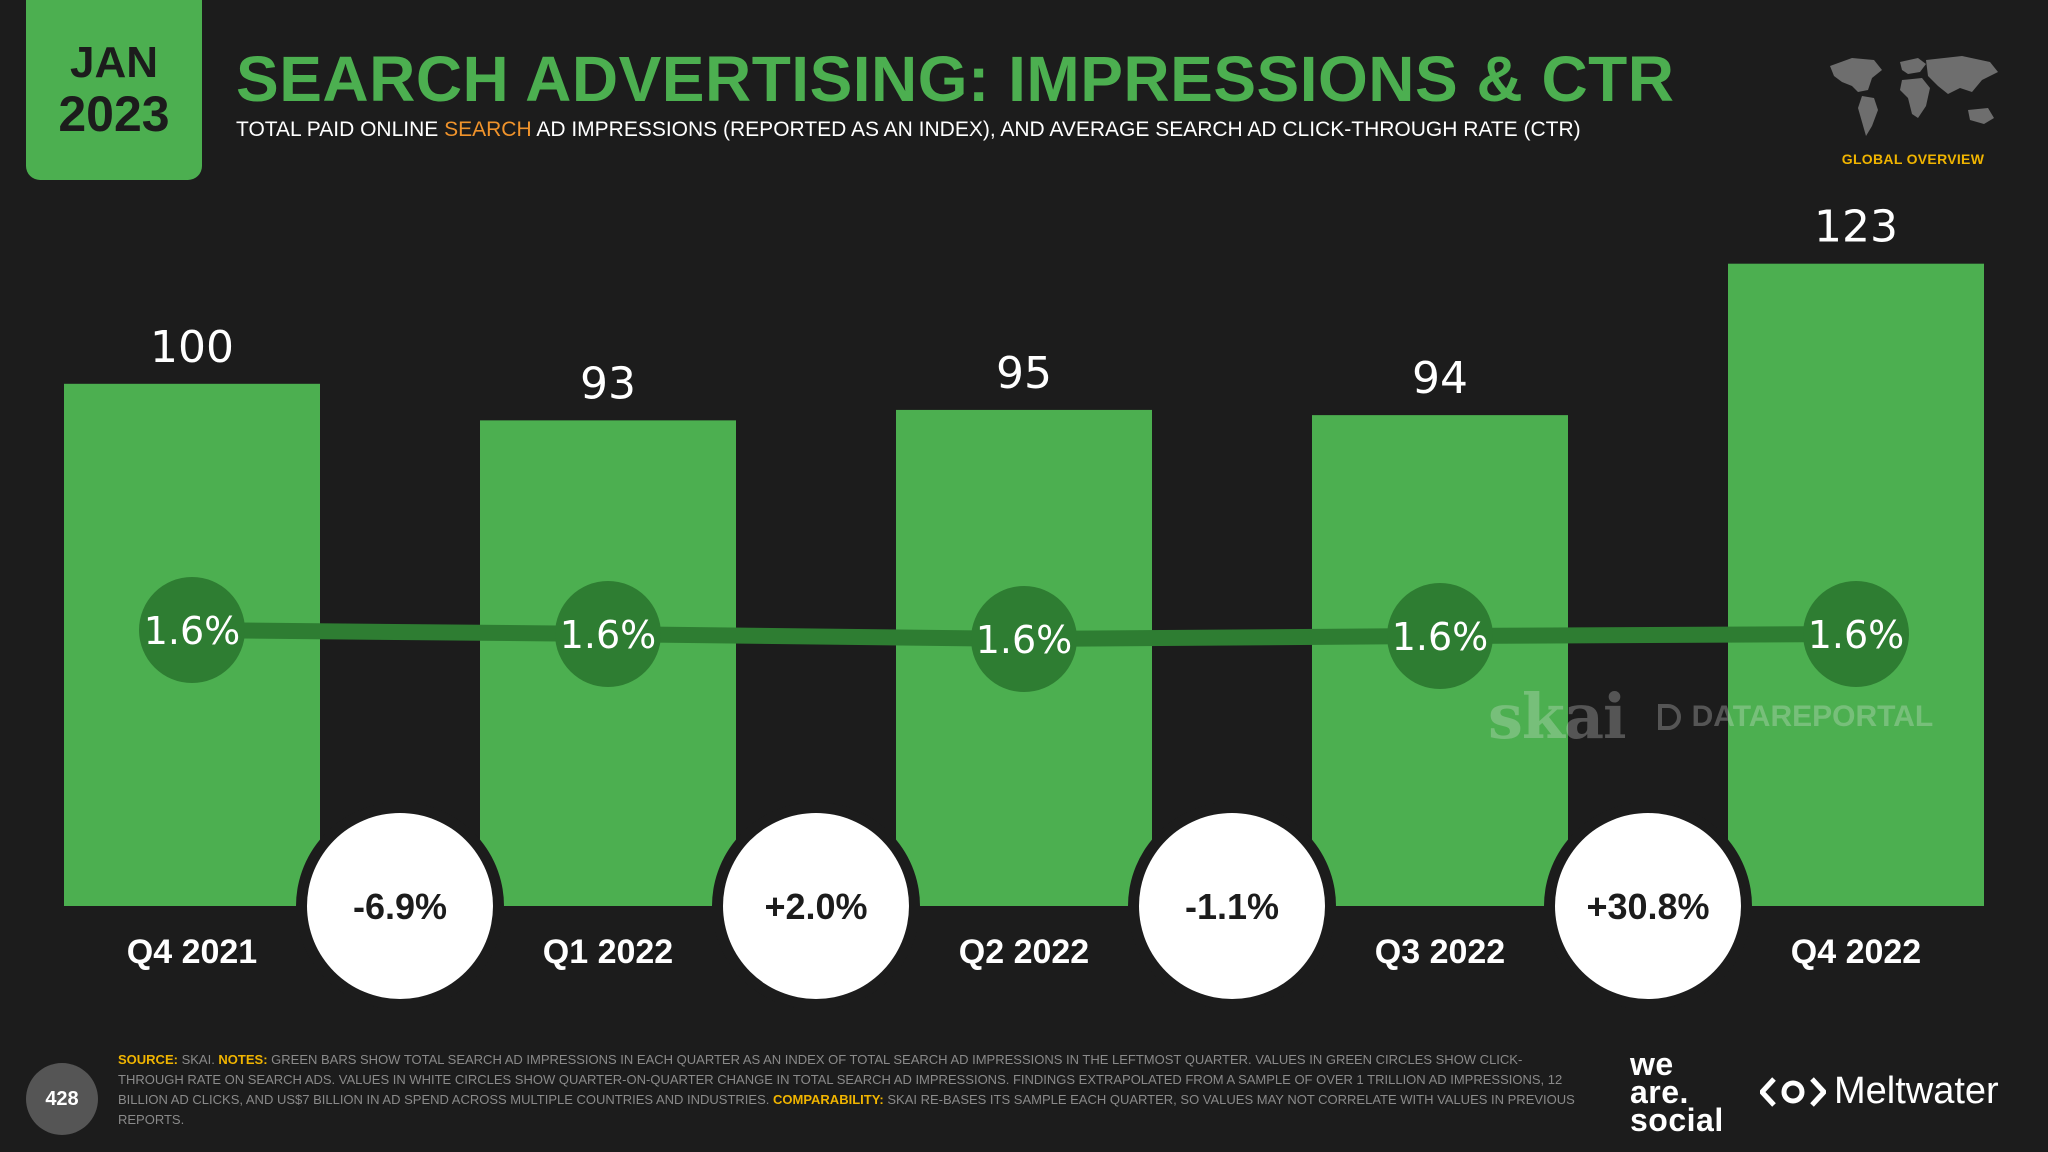 This screenshot has height=1152, width=2048. What do you see at coordinates (955, 79) in the screenshot?
I see `page-title: SEARCH ADVERTISING: IMPRESSIONS & CTR` at bounding box center [955, 79].